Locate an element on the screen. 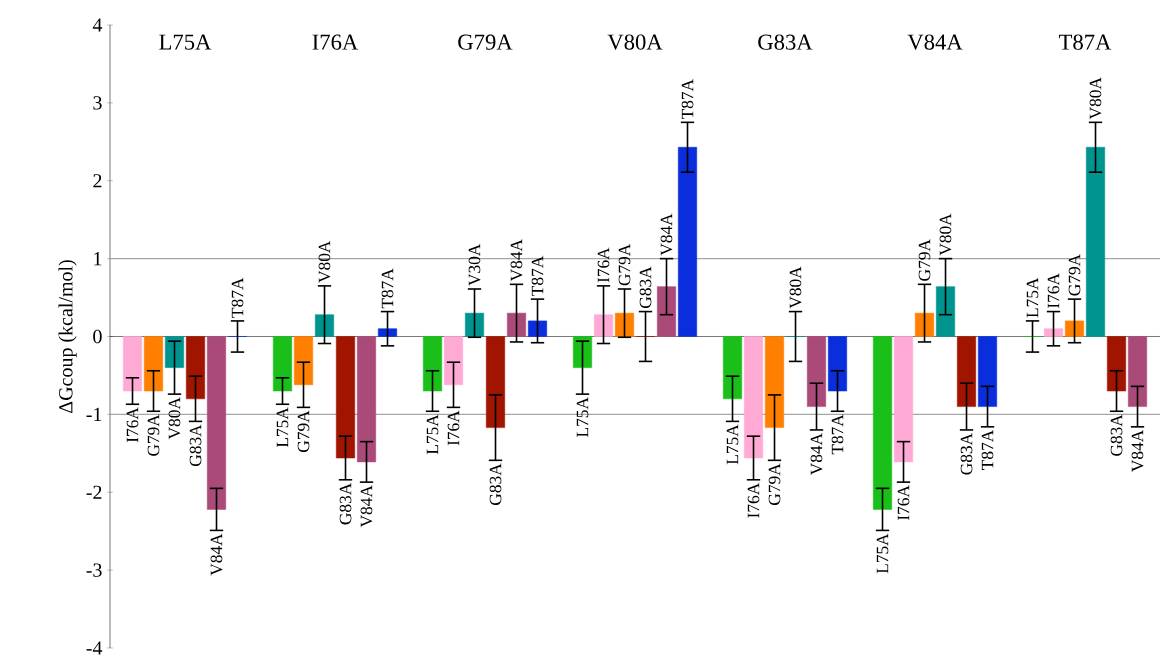 This screenshot has width=1169, height=664. x-tick-label: T87A is located at coordinates (1085, 42).